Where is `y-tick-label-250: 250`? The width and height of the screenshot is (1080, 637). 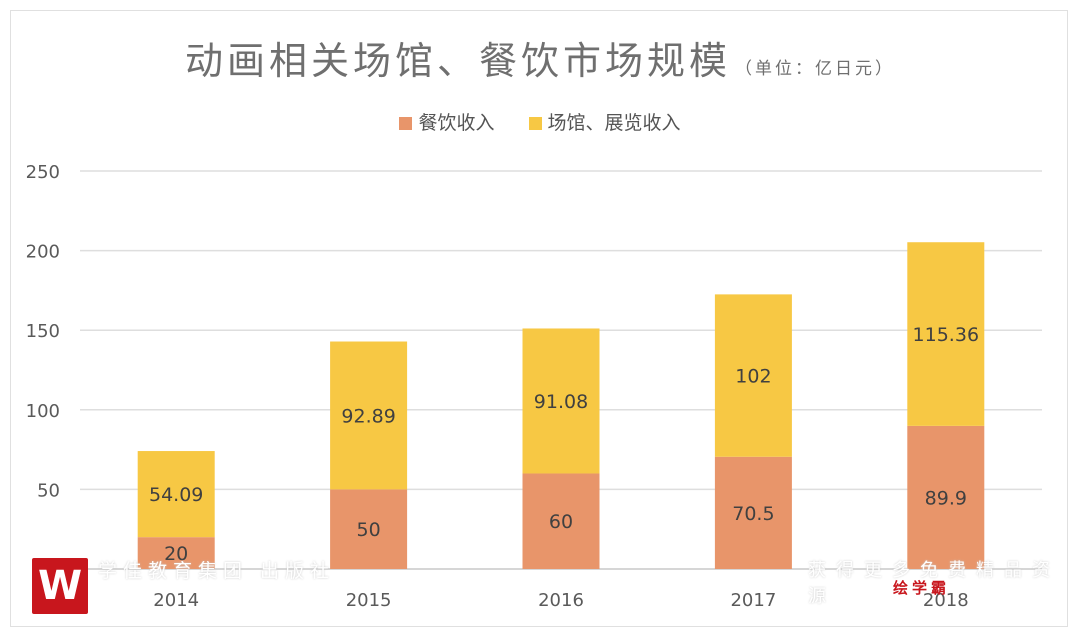
y-tick-label-250: 250 is located at coordinates (43, 172).